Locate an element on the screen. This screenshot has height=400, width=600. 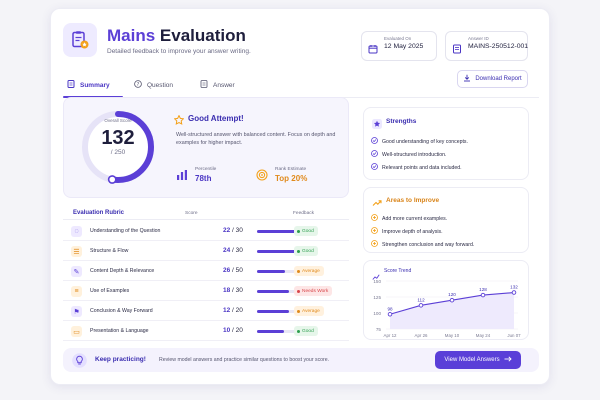
rubric-score: 22 / 30 is located at coordinates (233, 230).